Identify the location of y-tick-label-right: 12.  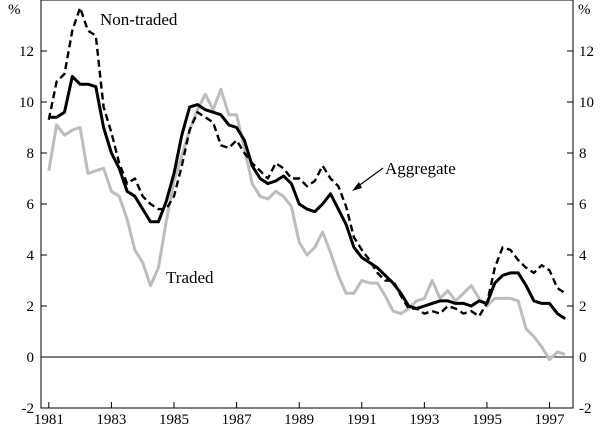
(586, 52).